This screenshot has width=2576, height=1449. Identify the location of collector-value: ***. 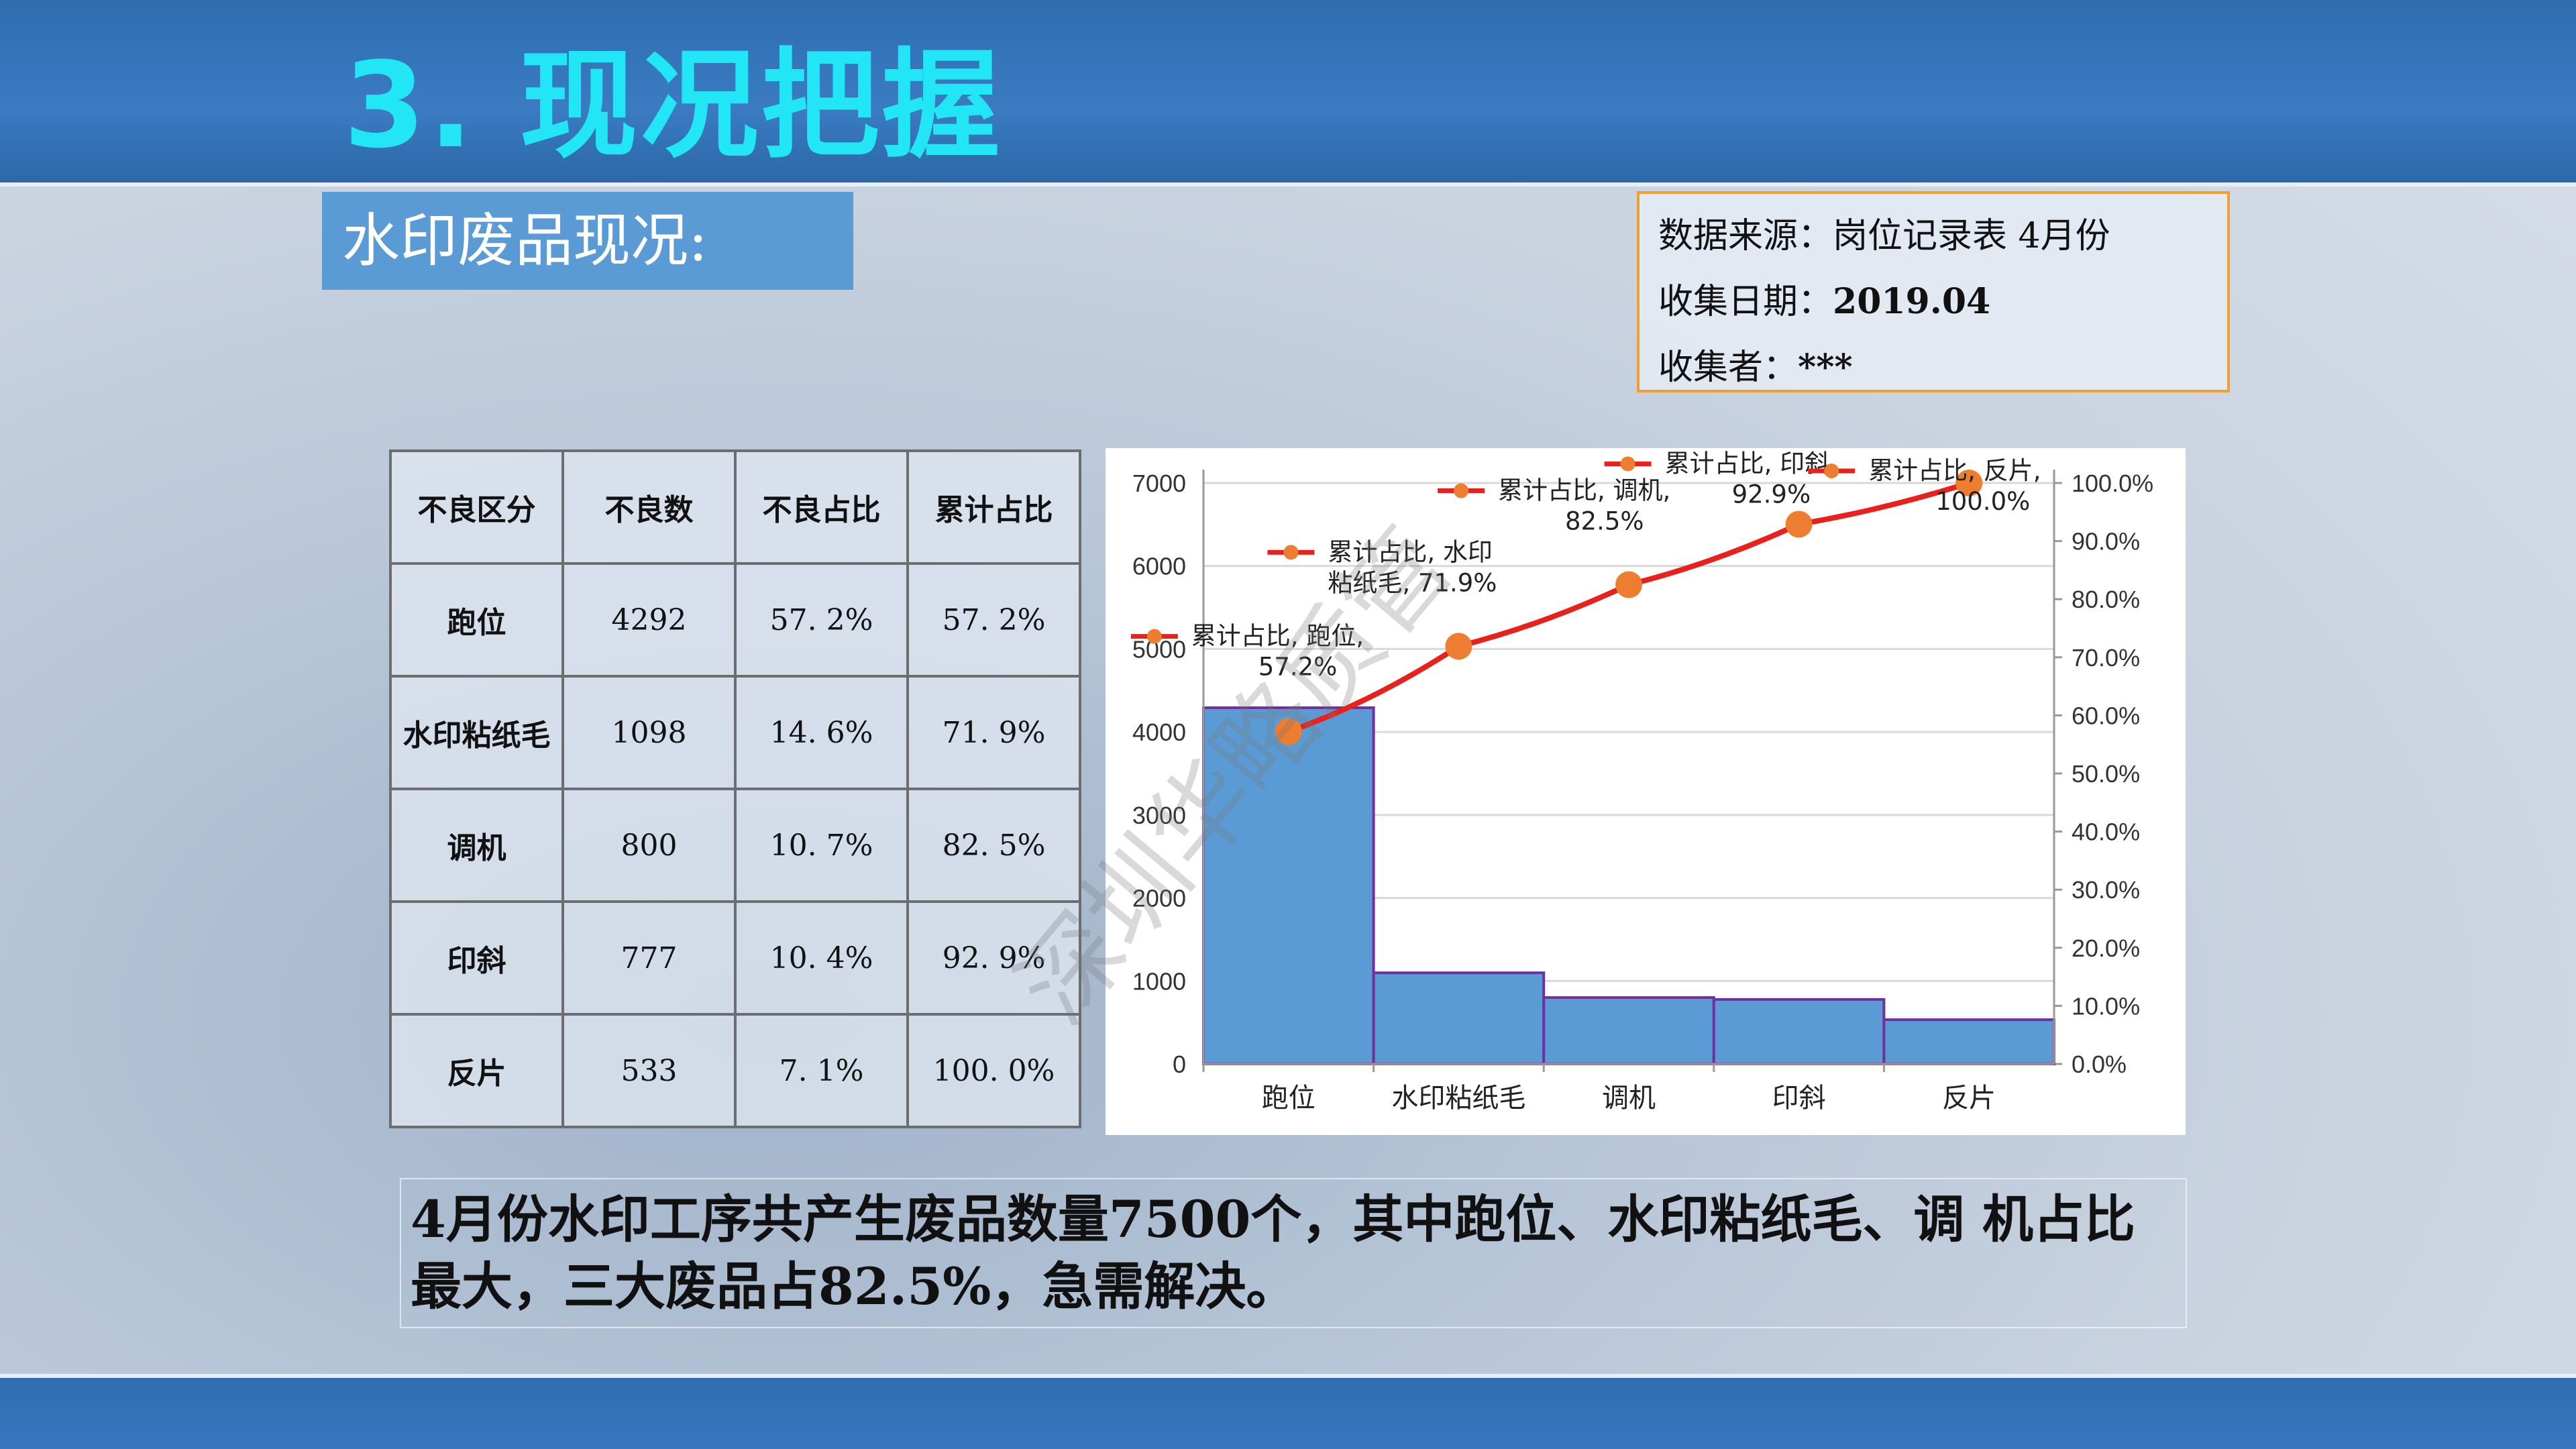
(1825, 367).